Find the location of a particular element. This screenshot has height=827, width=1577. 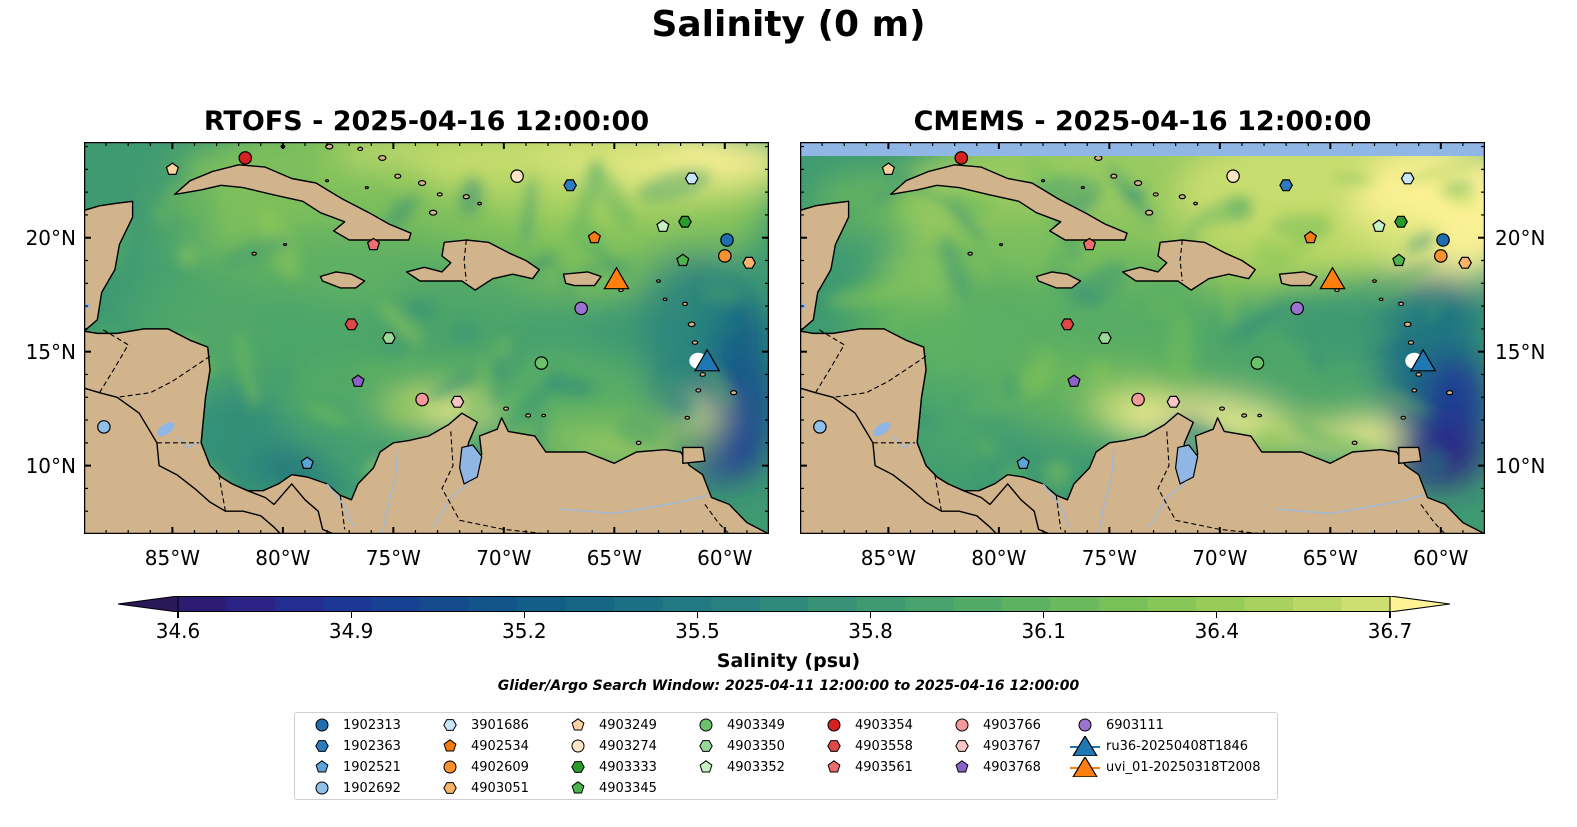

x-tick-label: 80°W is located at coordinates (283, 558).